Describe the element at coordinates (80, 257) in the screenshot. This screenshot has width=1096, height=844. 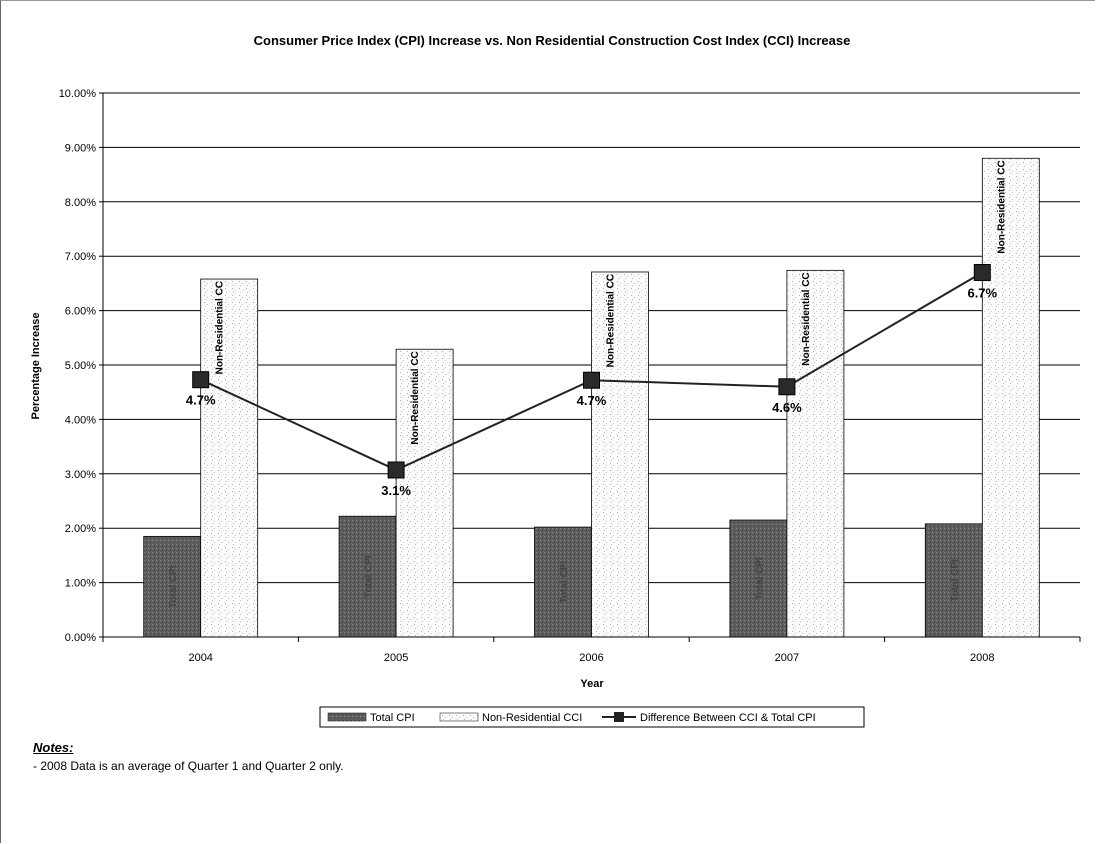
I see `y-tick-label: 7.00%` at that location.